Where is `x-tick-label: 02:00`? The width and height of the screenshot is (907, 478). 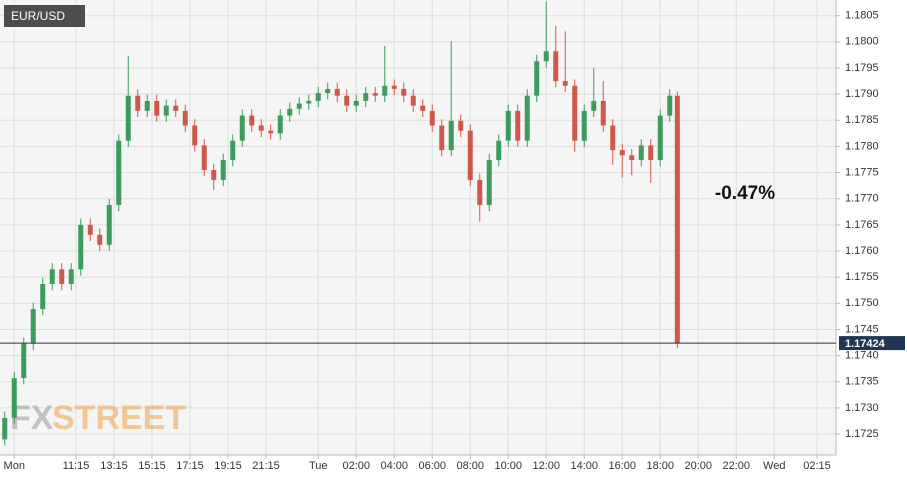
x-tick-label: 02:00 is located at coordinates (356, 466).